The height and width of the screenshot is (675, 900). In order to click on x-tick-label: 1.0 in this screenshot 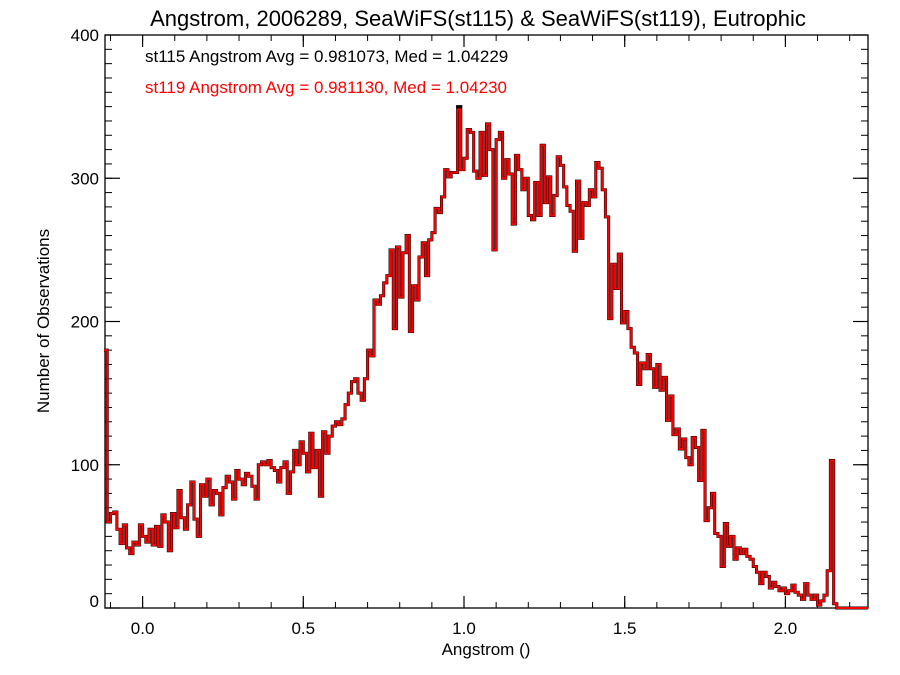, I will do `click(464, 628)`.